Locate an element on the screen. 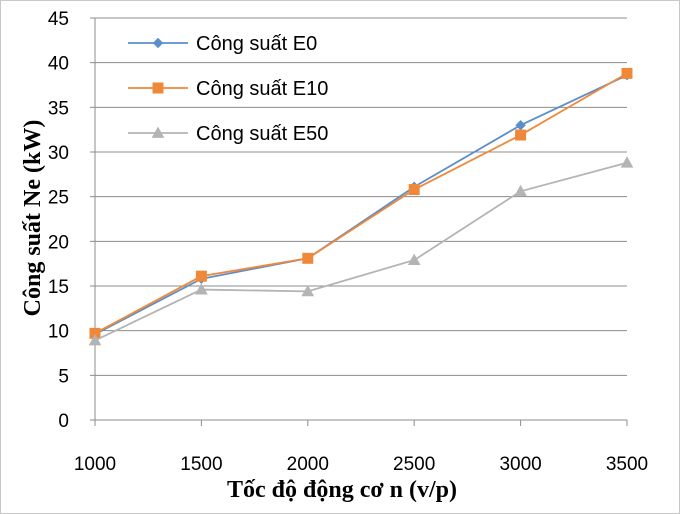  y-tick-label: 35 is located at coordinates (58, 108).